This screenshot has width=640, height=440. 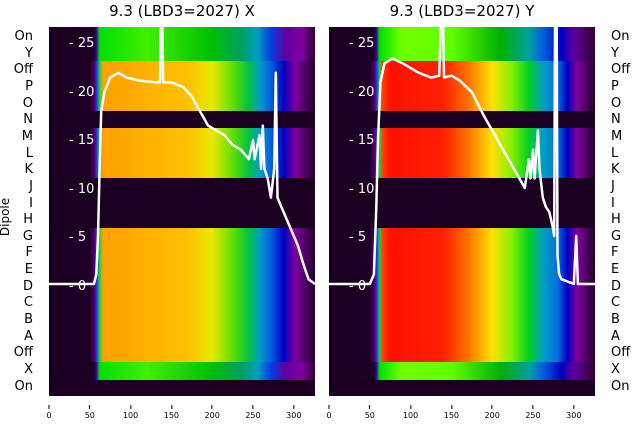 What do you see at coordinates (615, 53) in the screenshot?
I see `row-label-right: Y` at bounding box center [615, 53].